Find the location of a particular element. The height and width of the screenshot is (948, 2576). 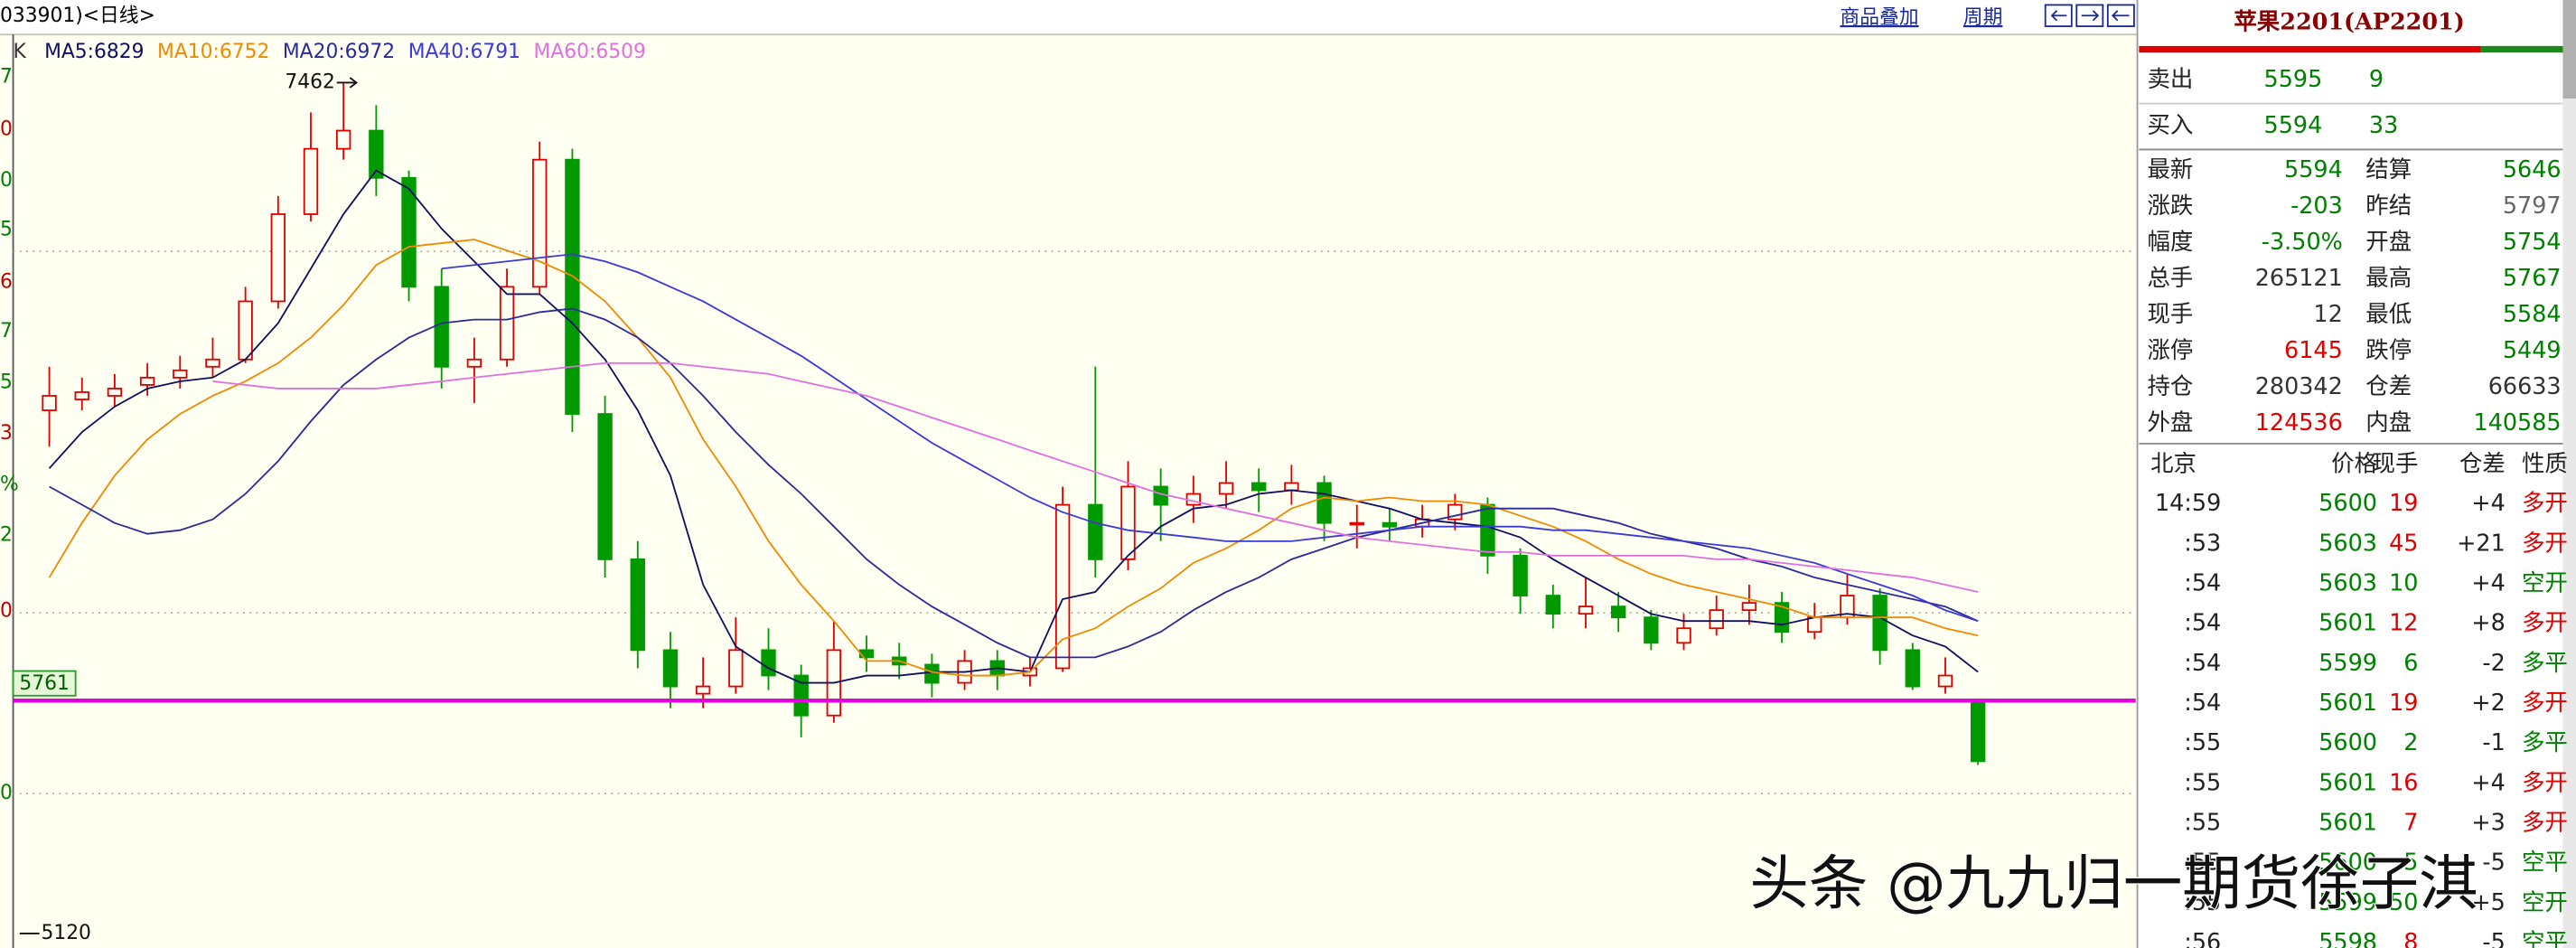

price-label-box is located at coordinates (44, 683).